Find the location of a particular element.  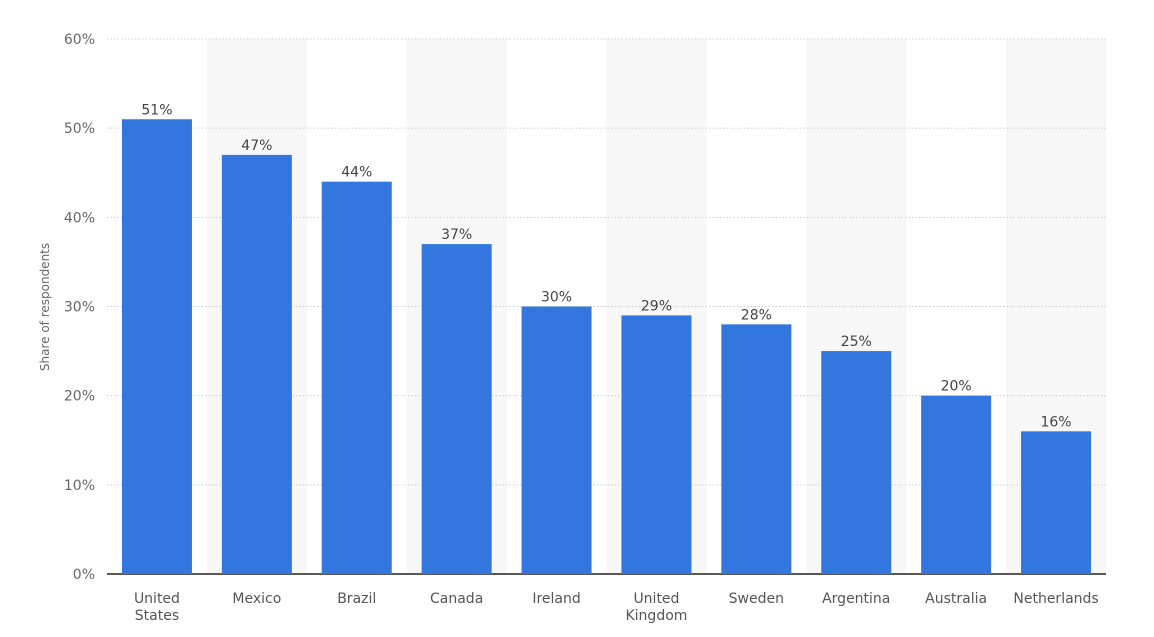

y-tick-label: 10% is located at coordinates (79, 486).